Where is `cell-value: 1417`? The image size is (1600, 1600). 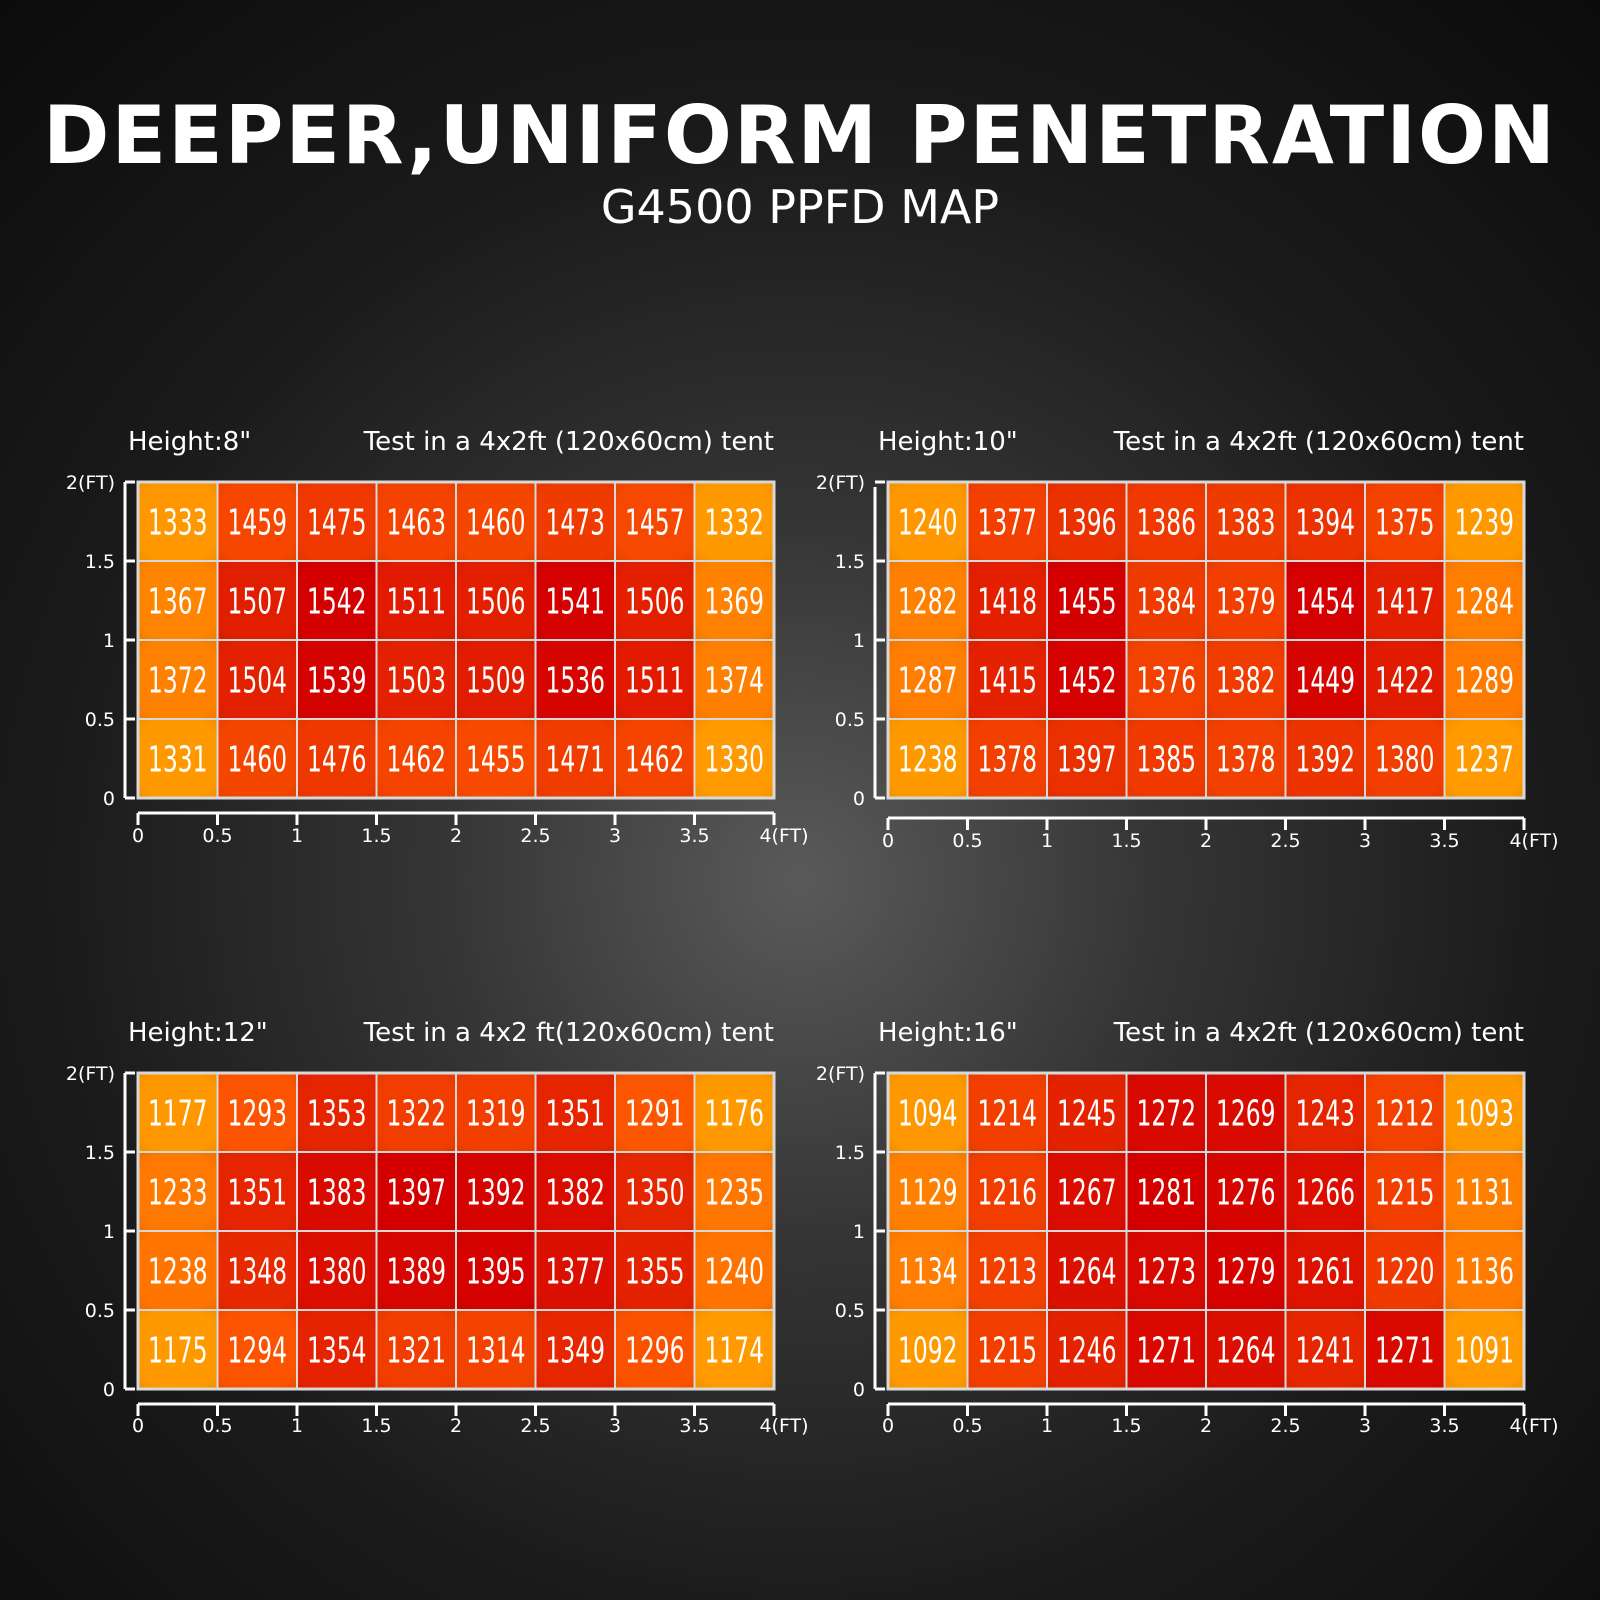 cell-value: 1417 is located at coordinates (1405, 602).